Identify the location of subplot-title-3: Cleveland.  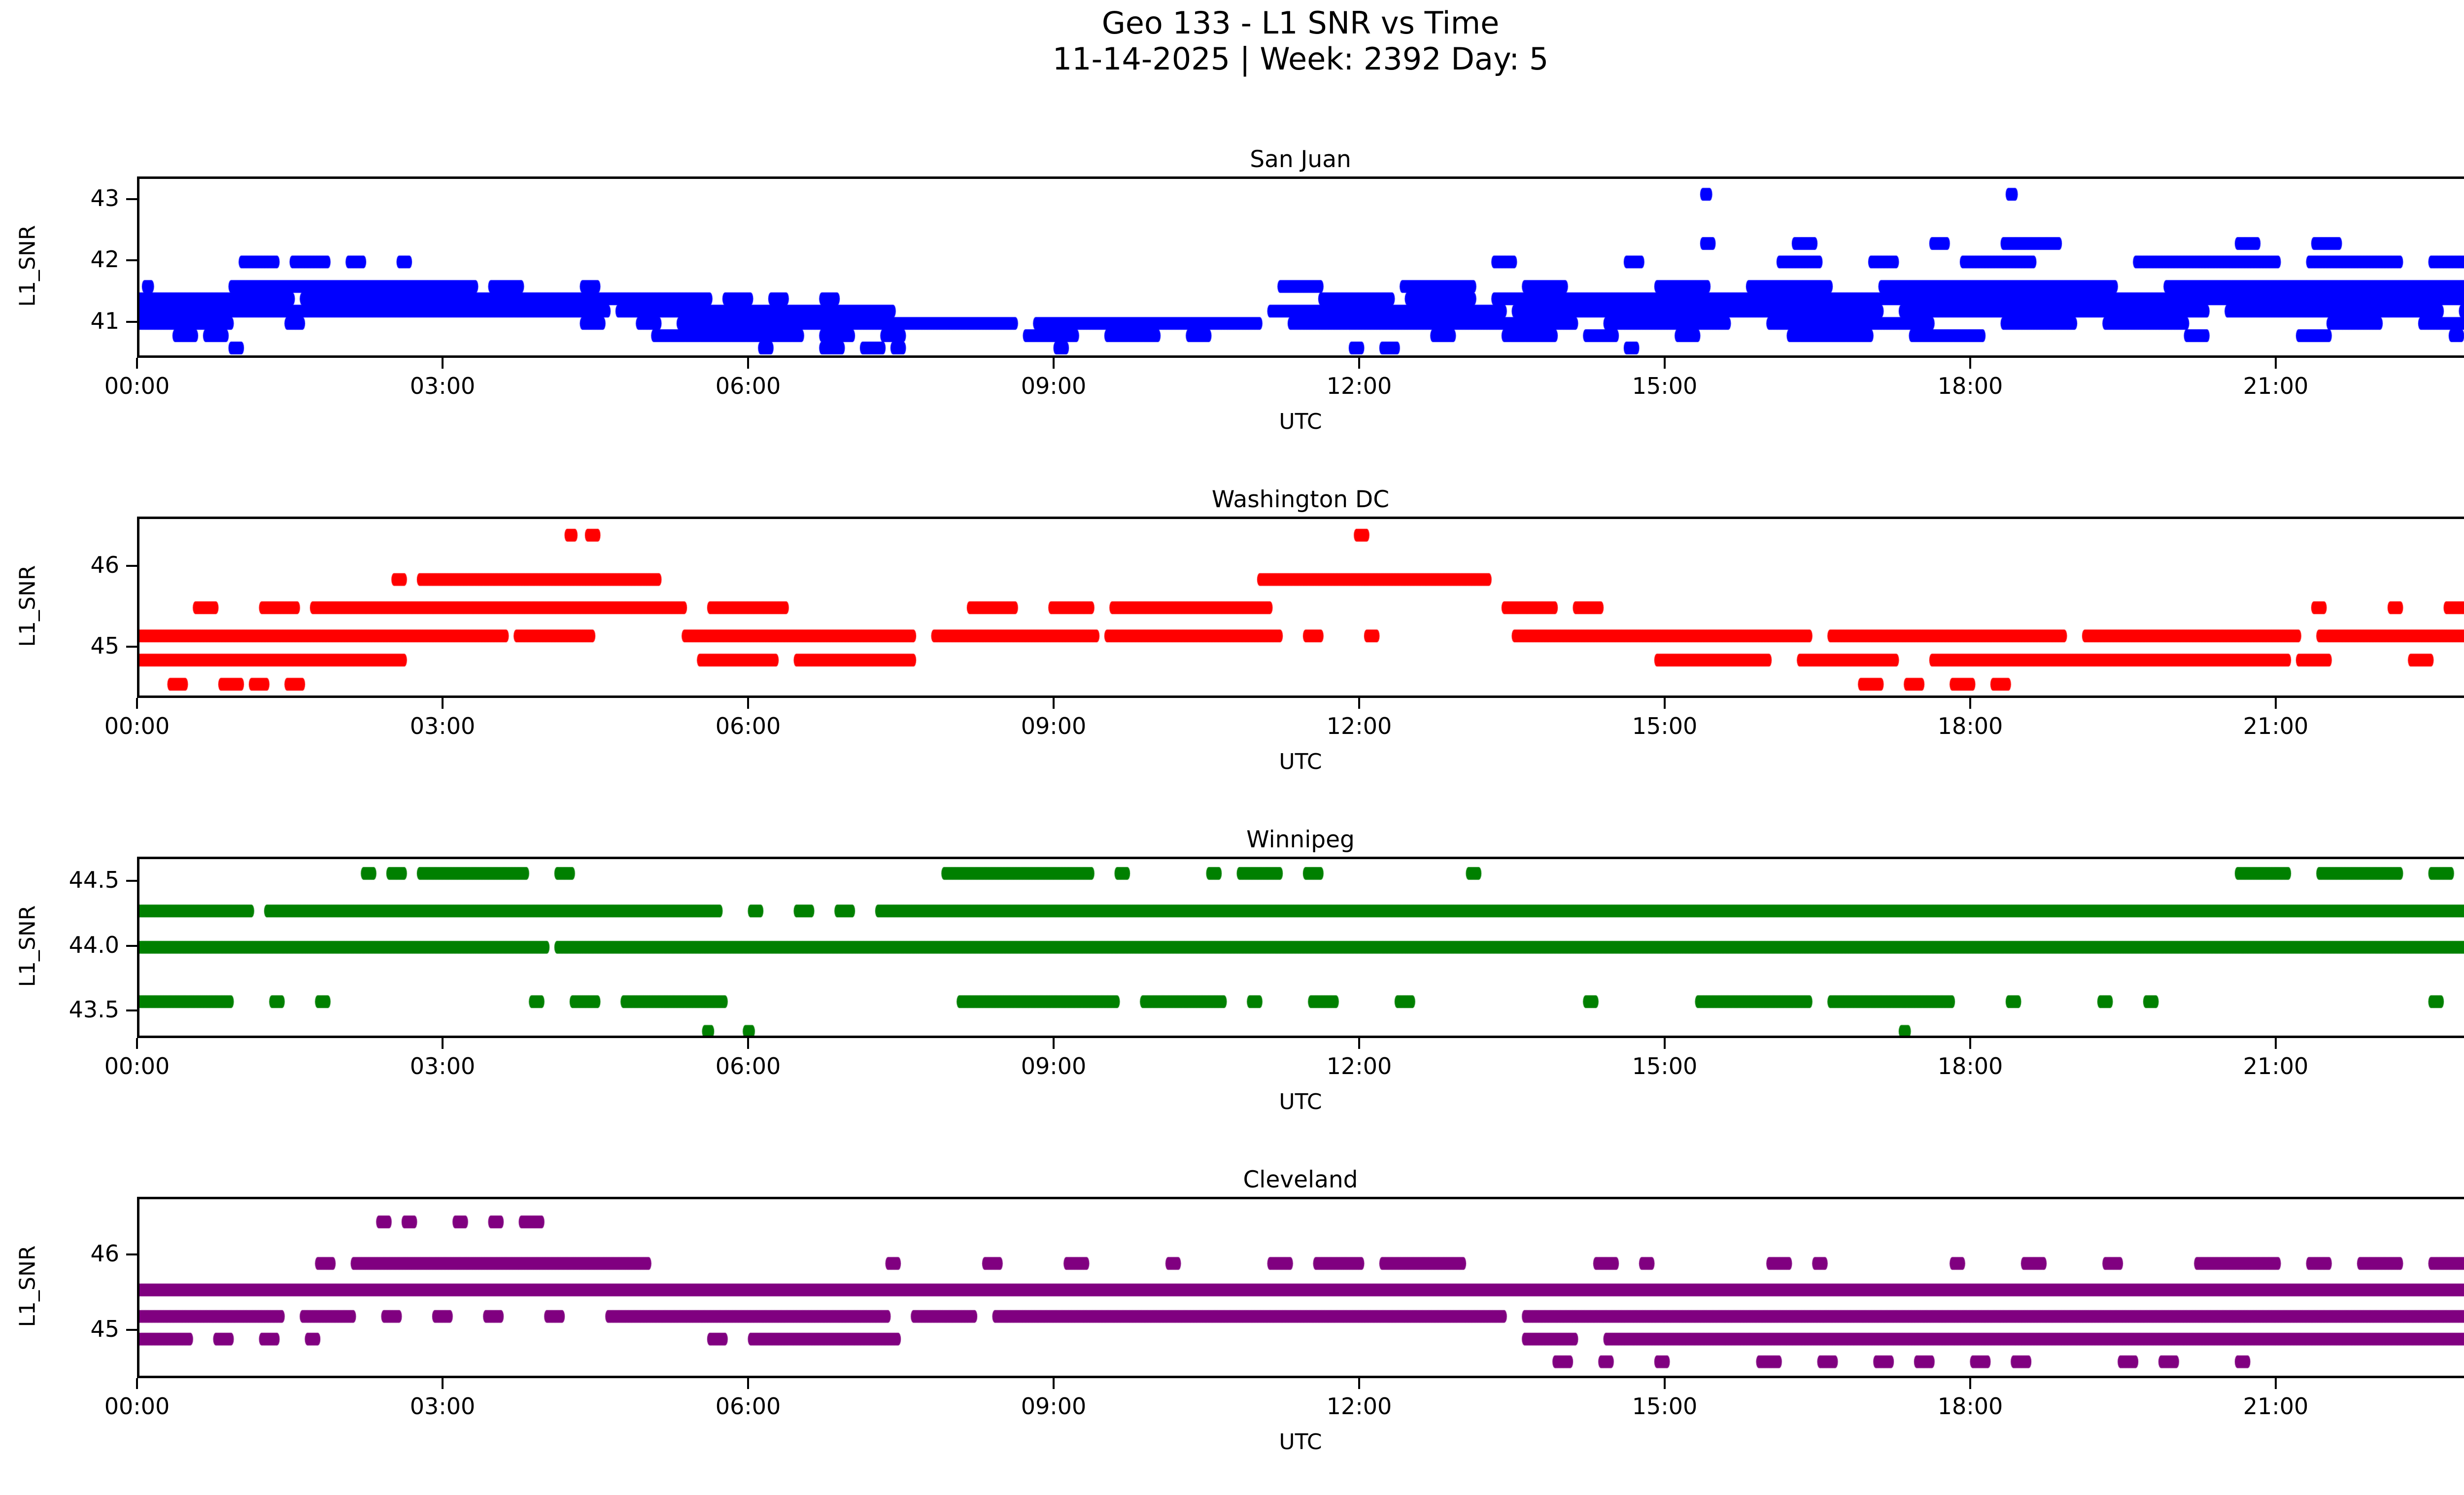
(1300, 1179).